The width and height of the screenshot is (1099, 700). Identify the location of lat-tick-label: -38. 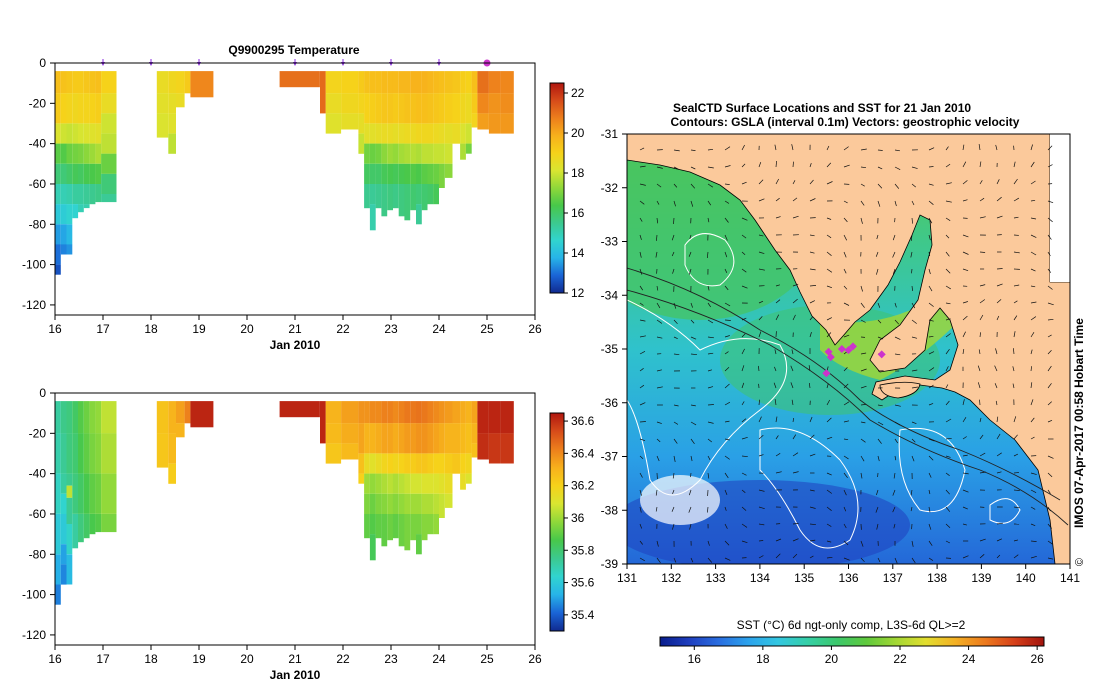
(610, 510).